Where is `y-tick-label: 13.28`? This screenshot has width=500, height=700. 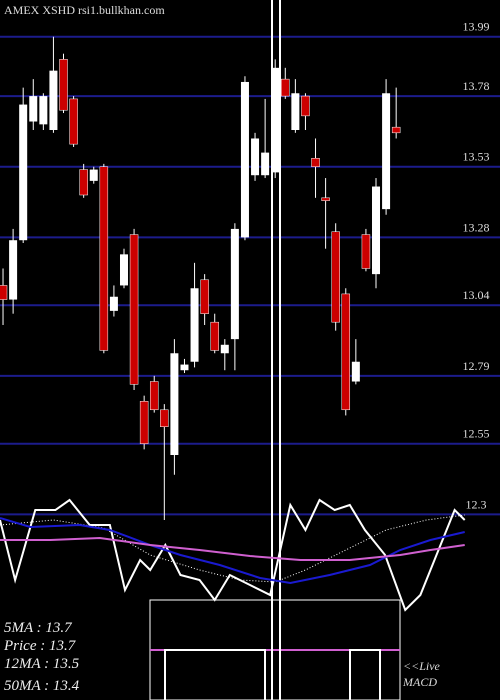
y-tick-label: 13.28 is located at coordinates (476, 227).